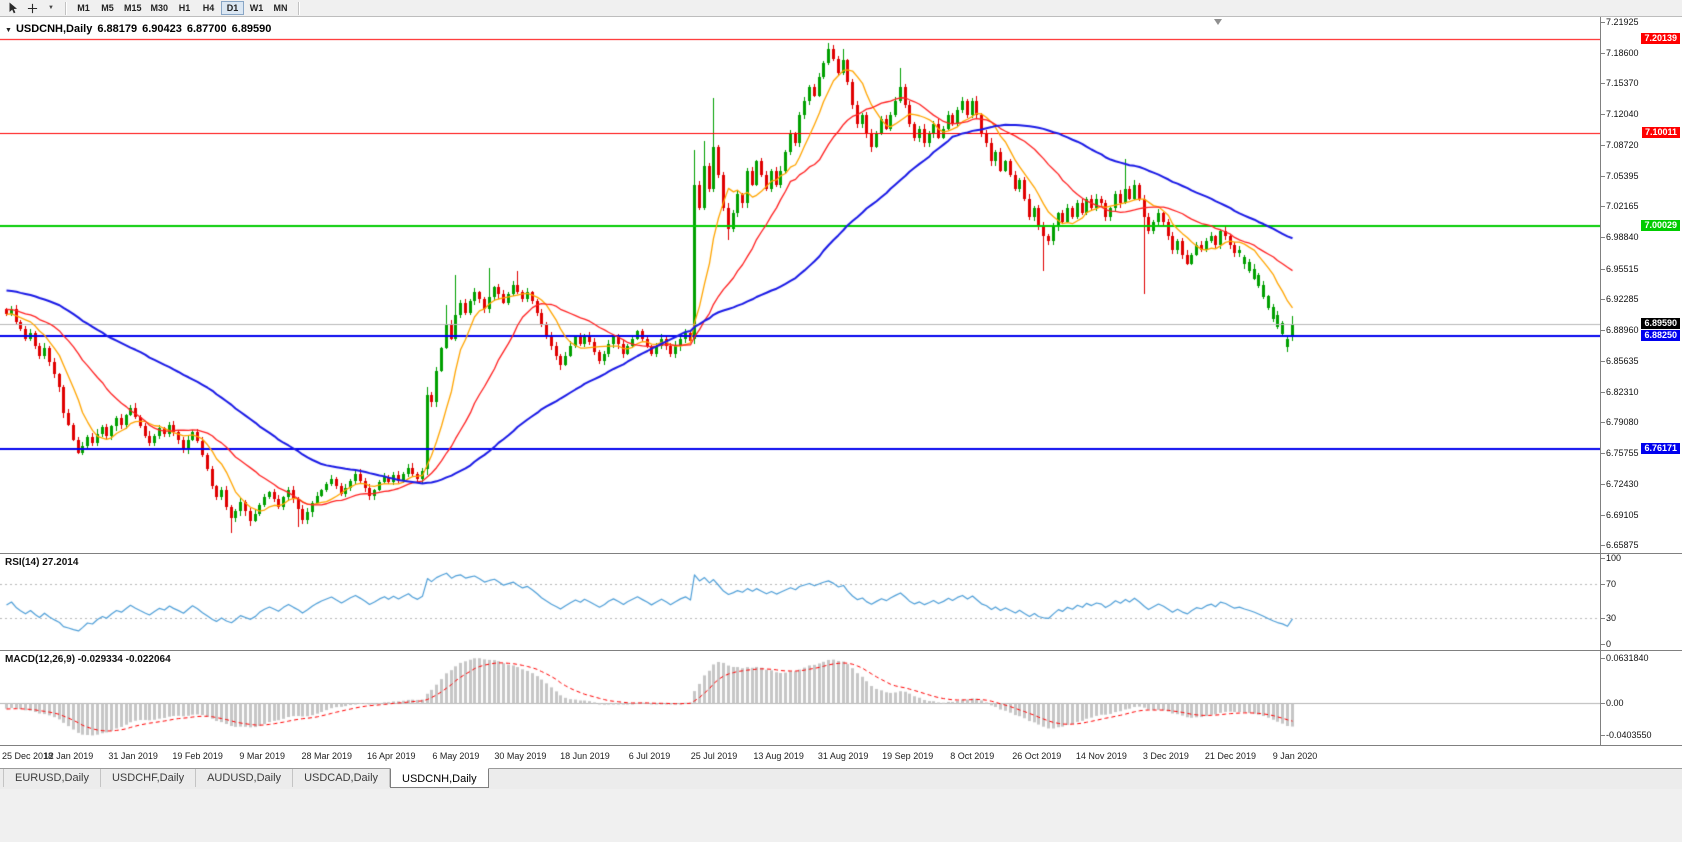 This screenshot has height=842, width=1682. I want to click on pane-divider-macd, so click(841, 650).